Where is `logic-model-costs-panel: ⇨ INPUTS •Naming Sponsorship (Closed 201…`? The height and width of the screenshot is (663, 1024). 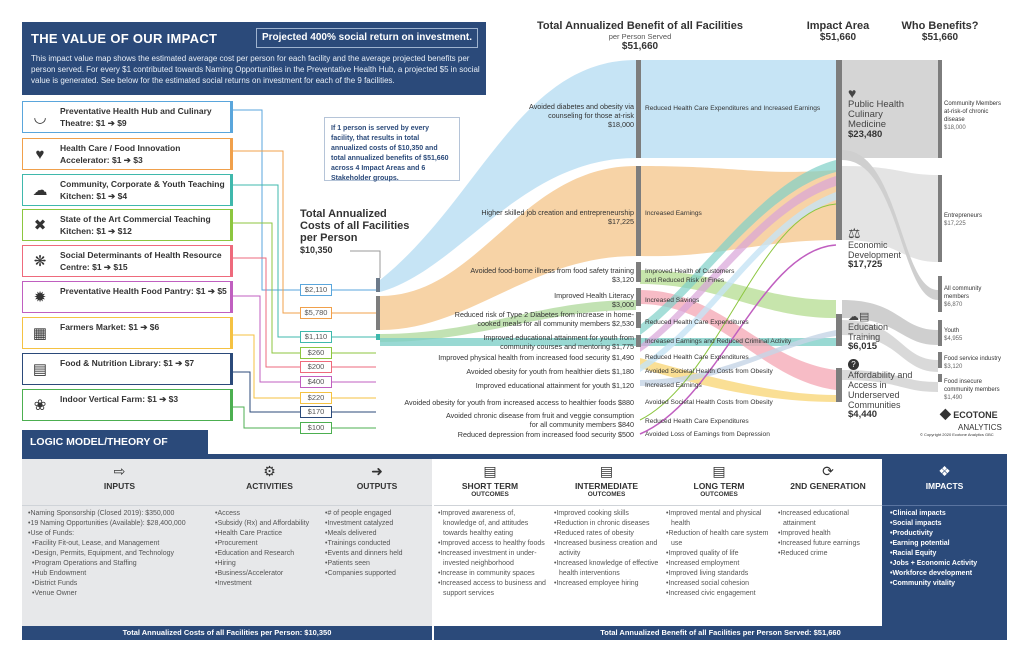 logic-model-costs-panel: ⇨ INPUTS •Naming Sponsorship (Closed 201… is located at coordinates (227, 542).